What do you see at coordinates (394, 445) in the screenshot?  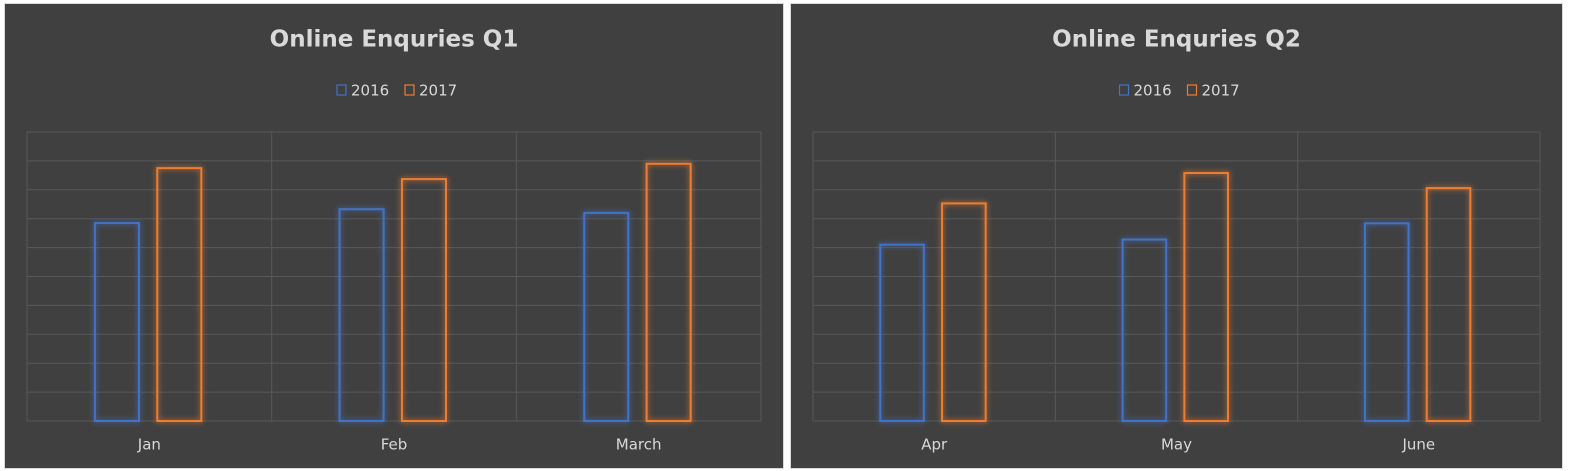 I see `x-tick-label: Feb` at bounding box center [394, 445].